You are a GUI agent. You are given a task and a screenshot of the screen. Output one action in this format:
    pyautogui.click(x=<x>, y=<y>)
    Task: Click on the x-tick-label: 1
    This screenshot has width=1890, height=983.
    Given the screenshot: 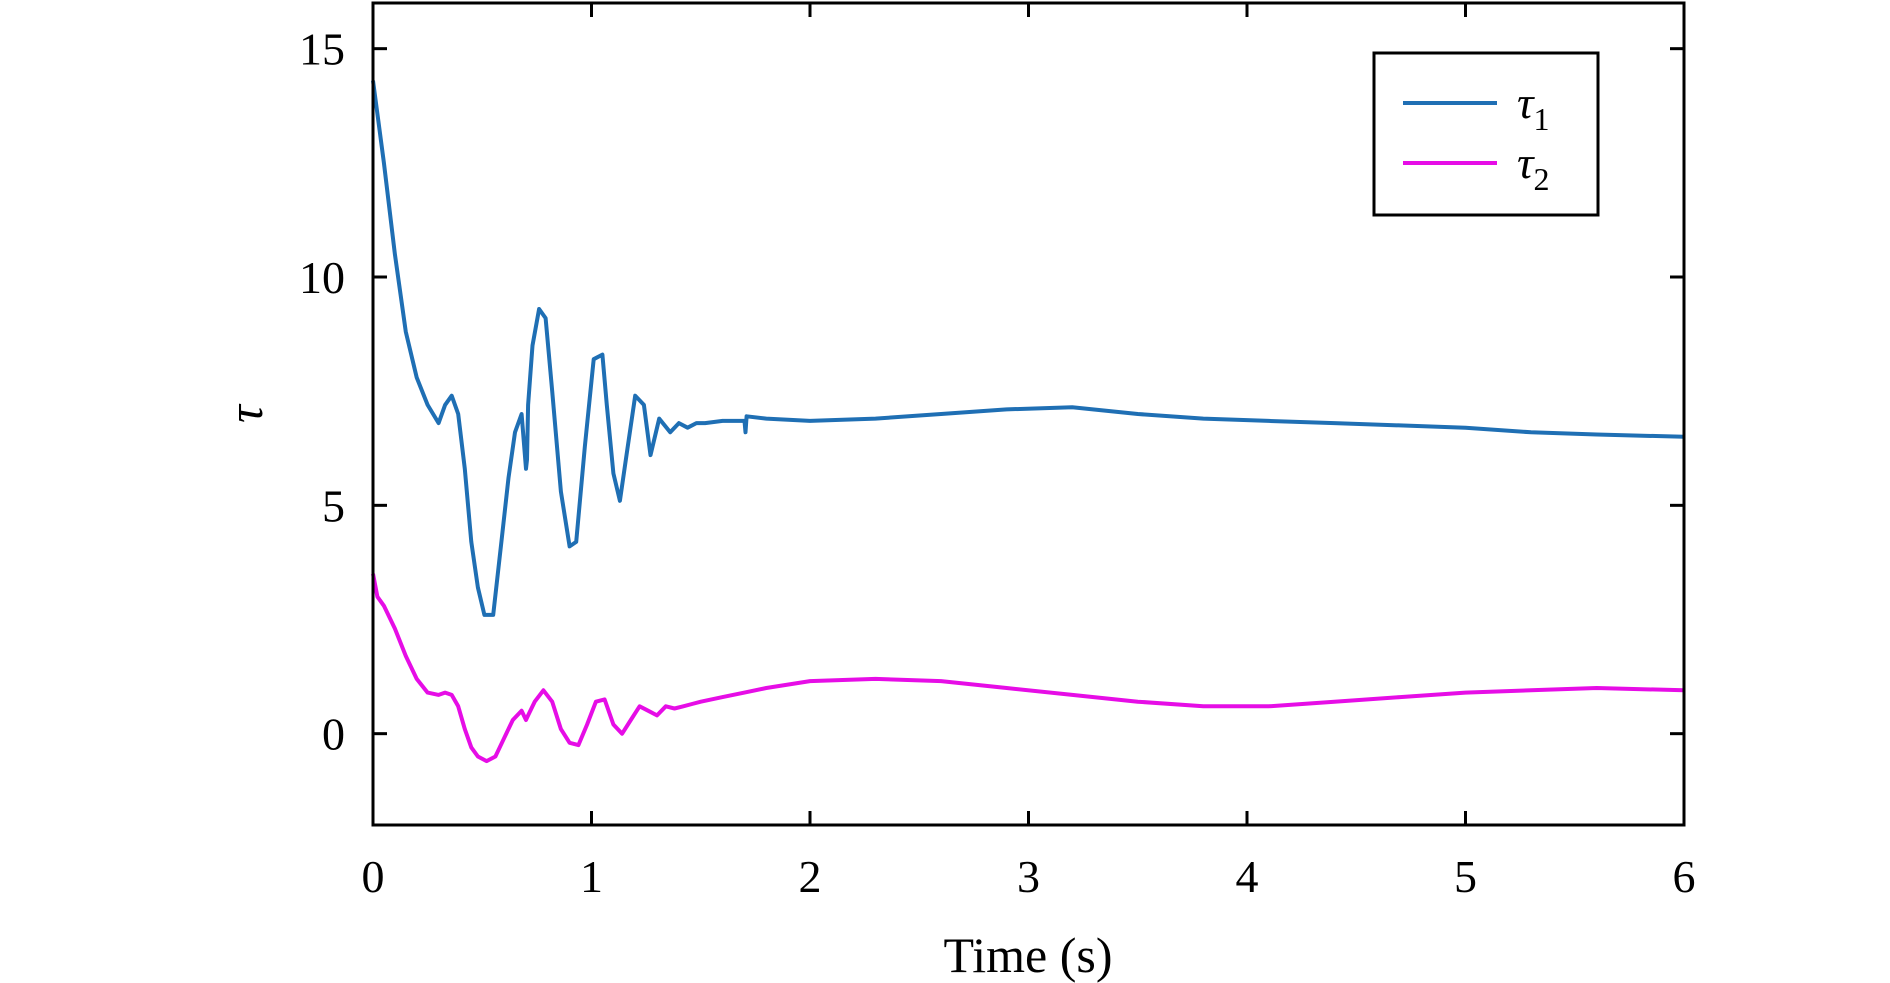 What is the action you would take?
    pyautogui.click(x=591, y=876)
    